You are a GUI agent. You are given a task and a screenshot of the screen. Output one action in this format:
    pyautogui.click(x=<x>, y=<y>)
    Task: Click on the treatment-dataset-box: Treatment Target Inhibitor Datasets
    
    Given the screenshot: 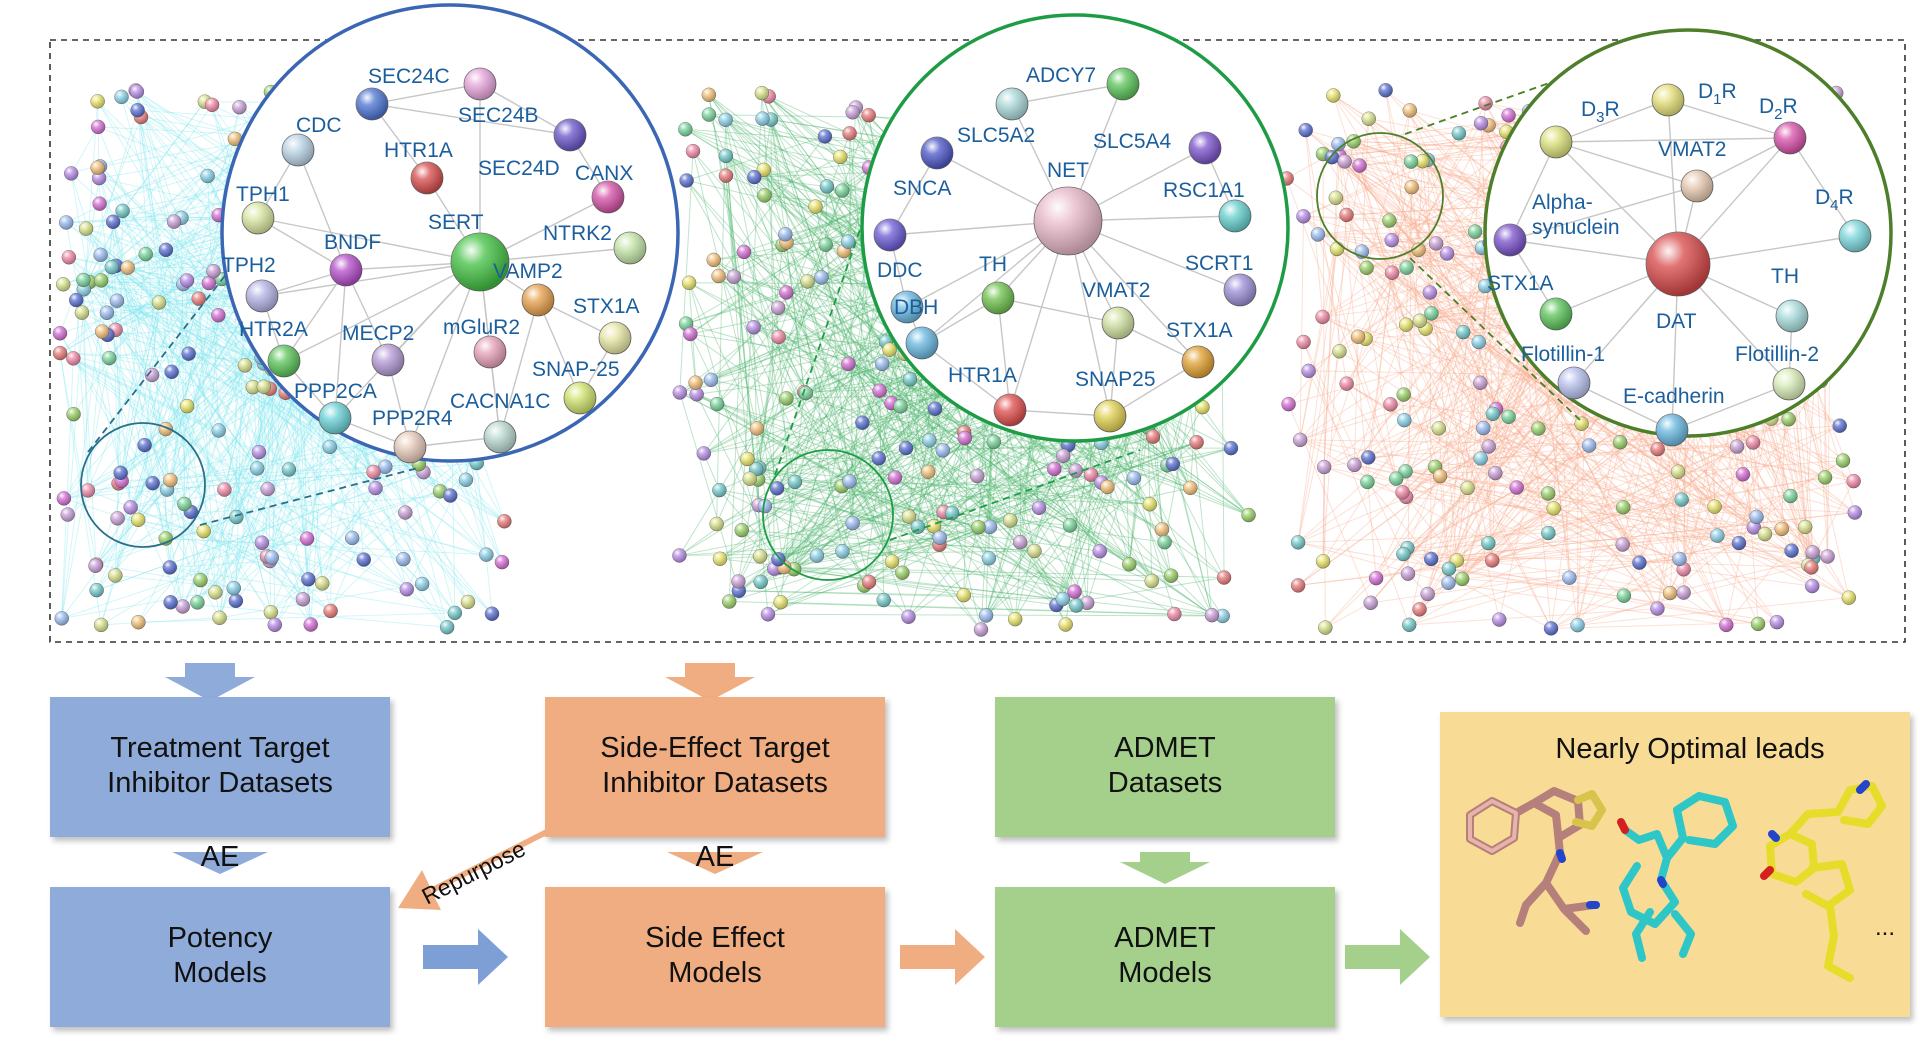 What is the action you would take?
    pyautogui.click(x=220, y=767)
    